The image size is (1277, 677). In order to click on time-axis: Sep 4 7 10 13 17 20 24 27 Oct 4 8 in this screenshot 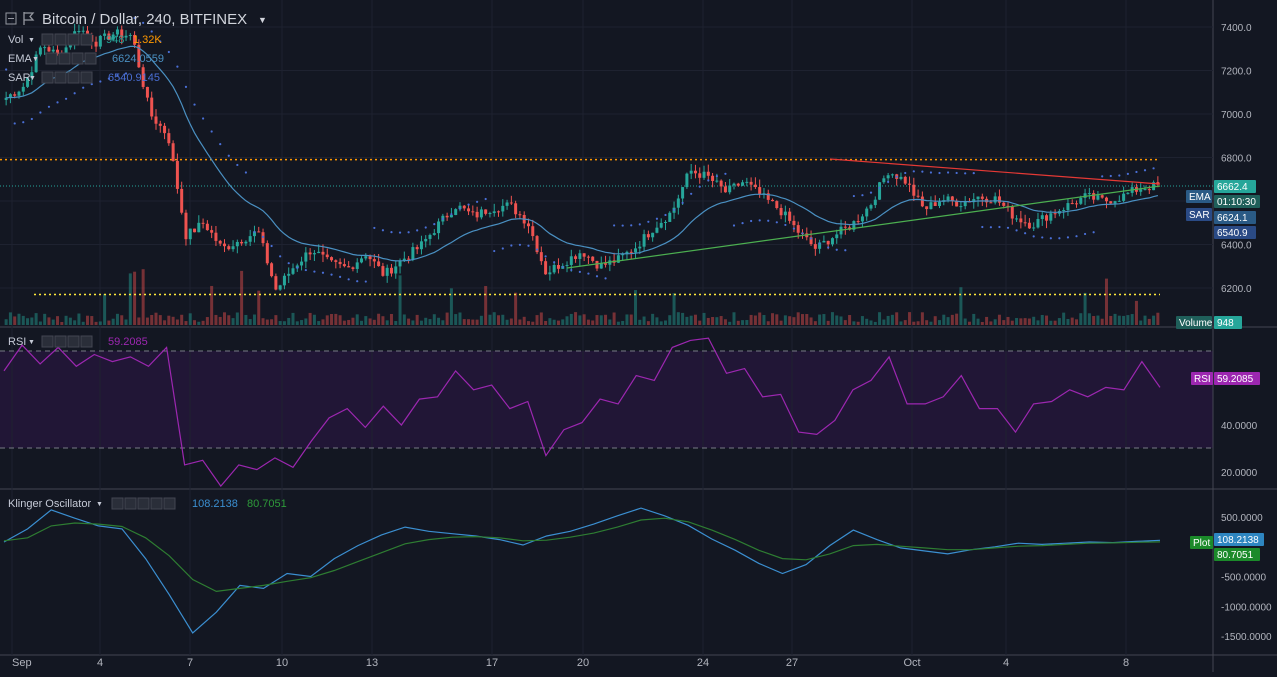, I will do `click(570, 663)`.